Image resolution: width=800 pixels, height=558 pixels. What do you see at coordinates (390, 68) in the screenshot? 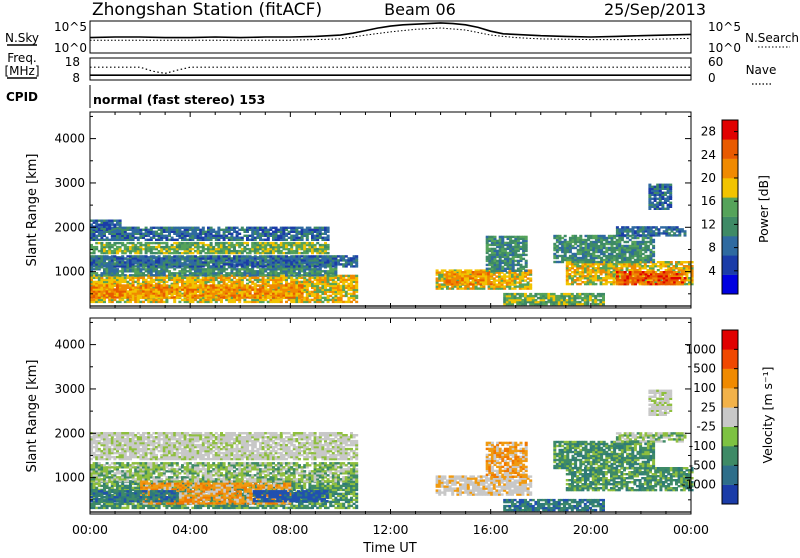
I see `frequency-panel: Freq. [MHz] 18 8 Nave 60 0` at bounding box center [390, 68].